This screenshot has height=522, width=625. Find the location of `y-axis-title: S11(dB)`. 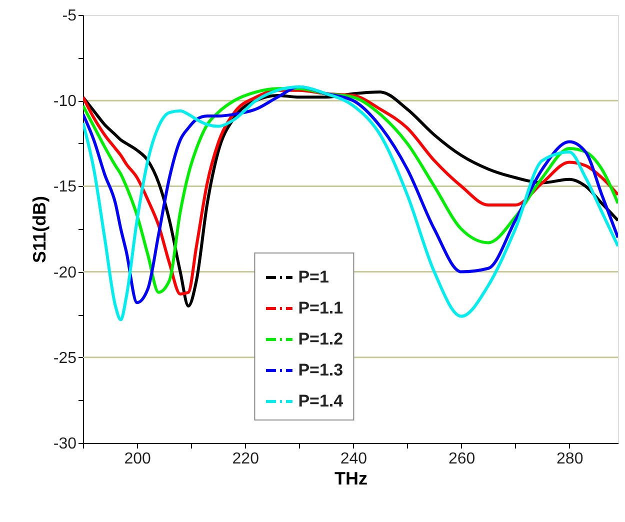

y-axis-title: S11(dB) is located at coordinates (39, 230).